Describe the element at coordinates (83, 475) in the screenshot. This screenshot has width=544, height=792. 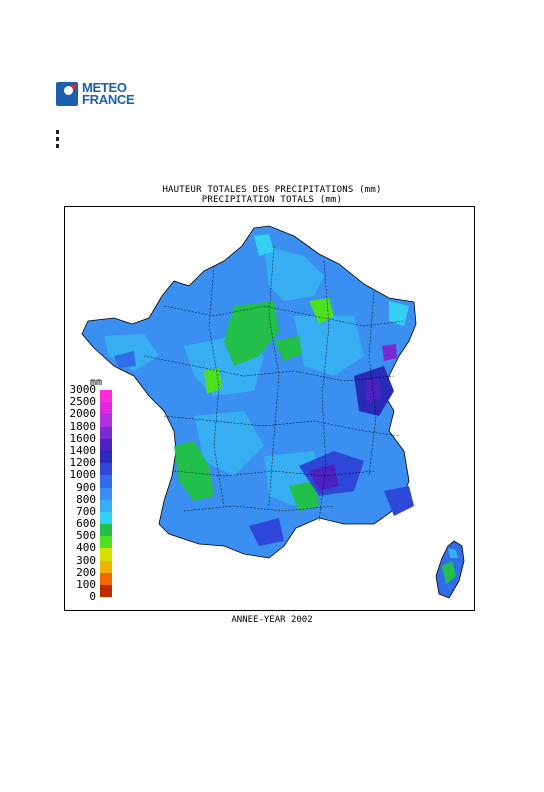
I see `legend-label: 1000` at that location.